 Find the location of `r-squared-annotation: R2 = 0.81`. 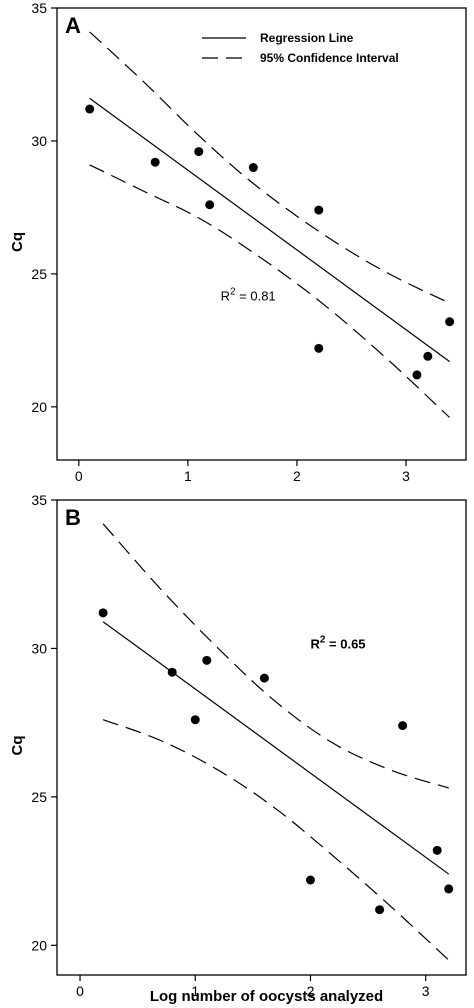

r-squared-annotation: R2 = 0.81 is located at coordinates (248, 294).